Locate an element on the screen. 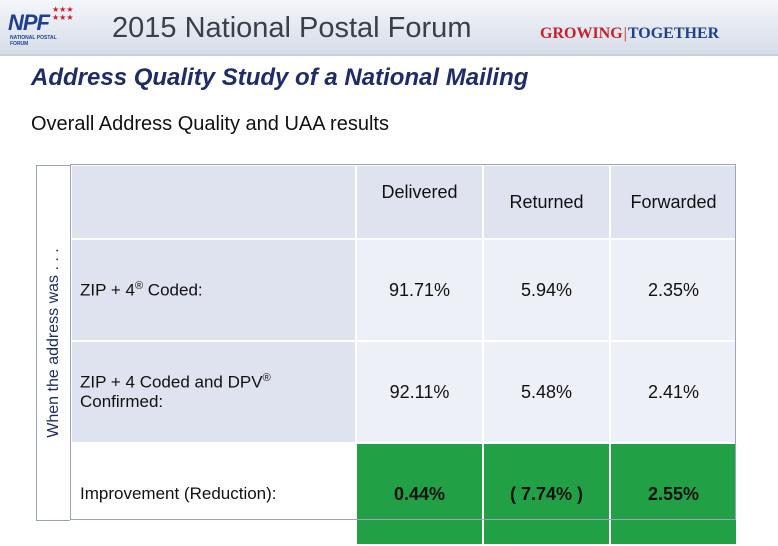 Image resolution: width=778 pixels, height=546 pixels. row-label-zip4-coded: ZIP + 4® Coded: is located at coordinates (213, 290).